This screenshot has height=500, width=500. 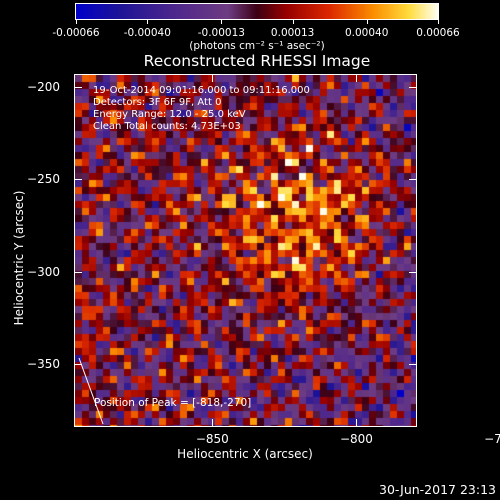 What do you see at coordinates (257, 61) in the screenshot?
I see `plot-title: Reconstructed RHESSI Image` at bounding box center [257, 61].